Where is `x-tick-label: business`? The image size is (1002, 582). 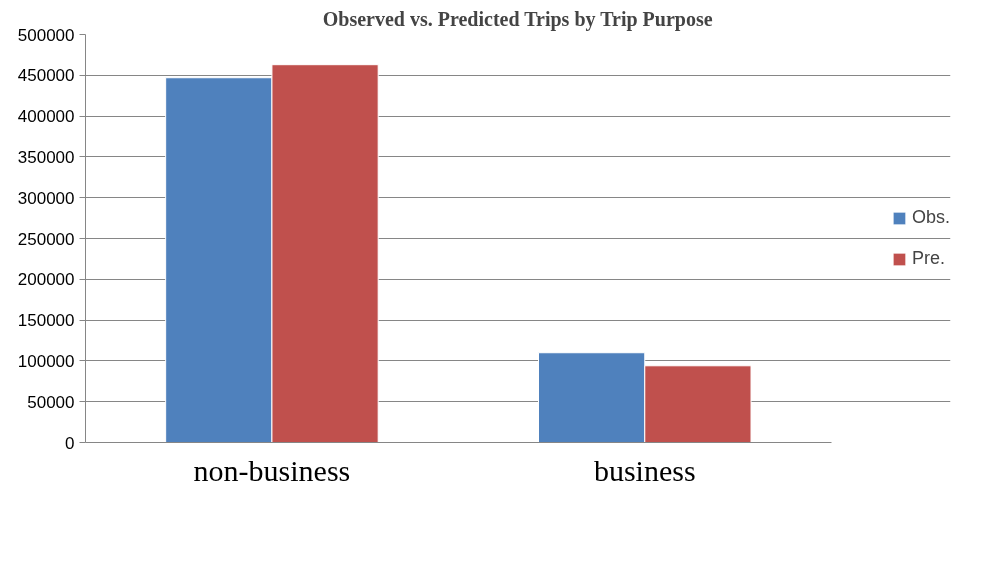
x-tick-label: business is located at coordinates (644, 470).